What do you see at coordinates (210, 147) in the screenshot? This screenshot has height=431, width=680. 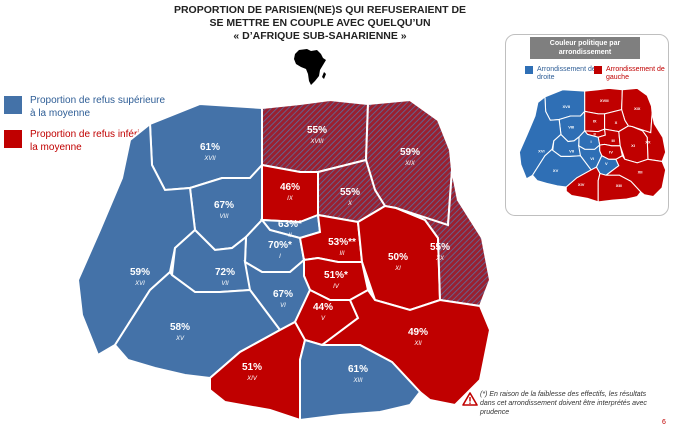 I see `district-value-xvii: 61%` at bounding box center [210, 147].